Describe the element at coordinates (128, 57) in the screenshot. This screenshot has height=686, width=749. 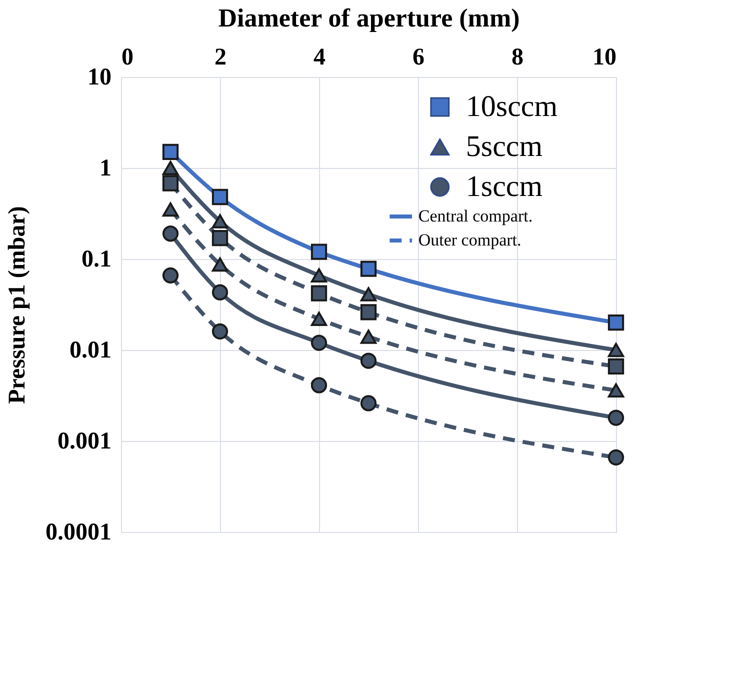
I see `x-tick-label: 0` at that location.